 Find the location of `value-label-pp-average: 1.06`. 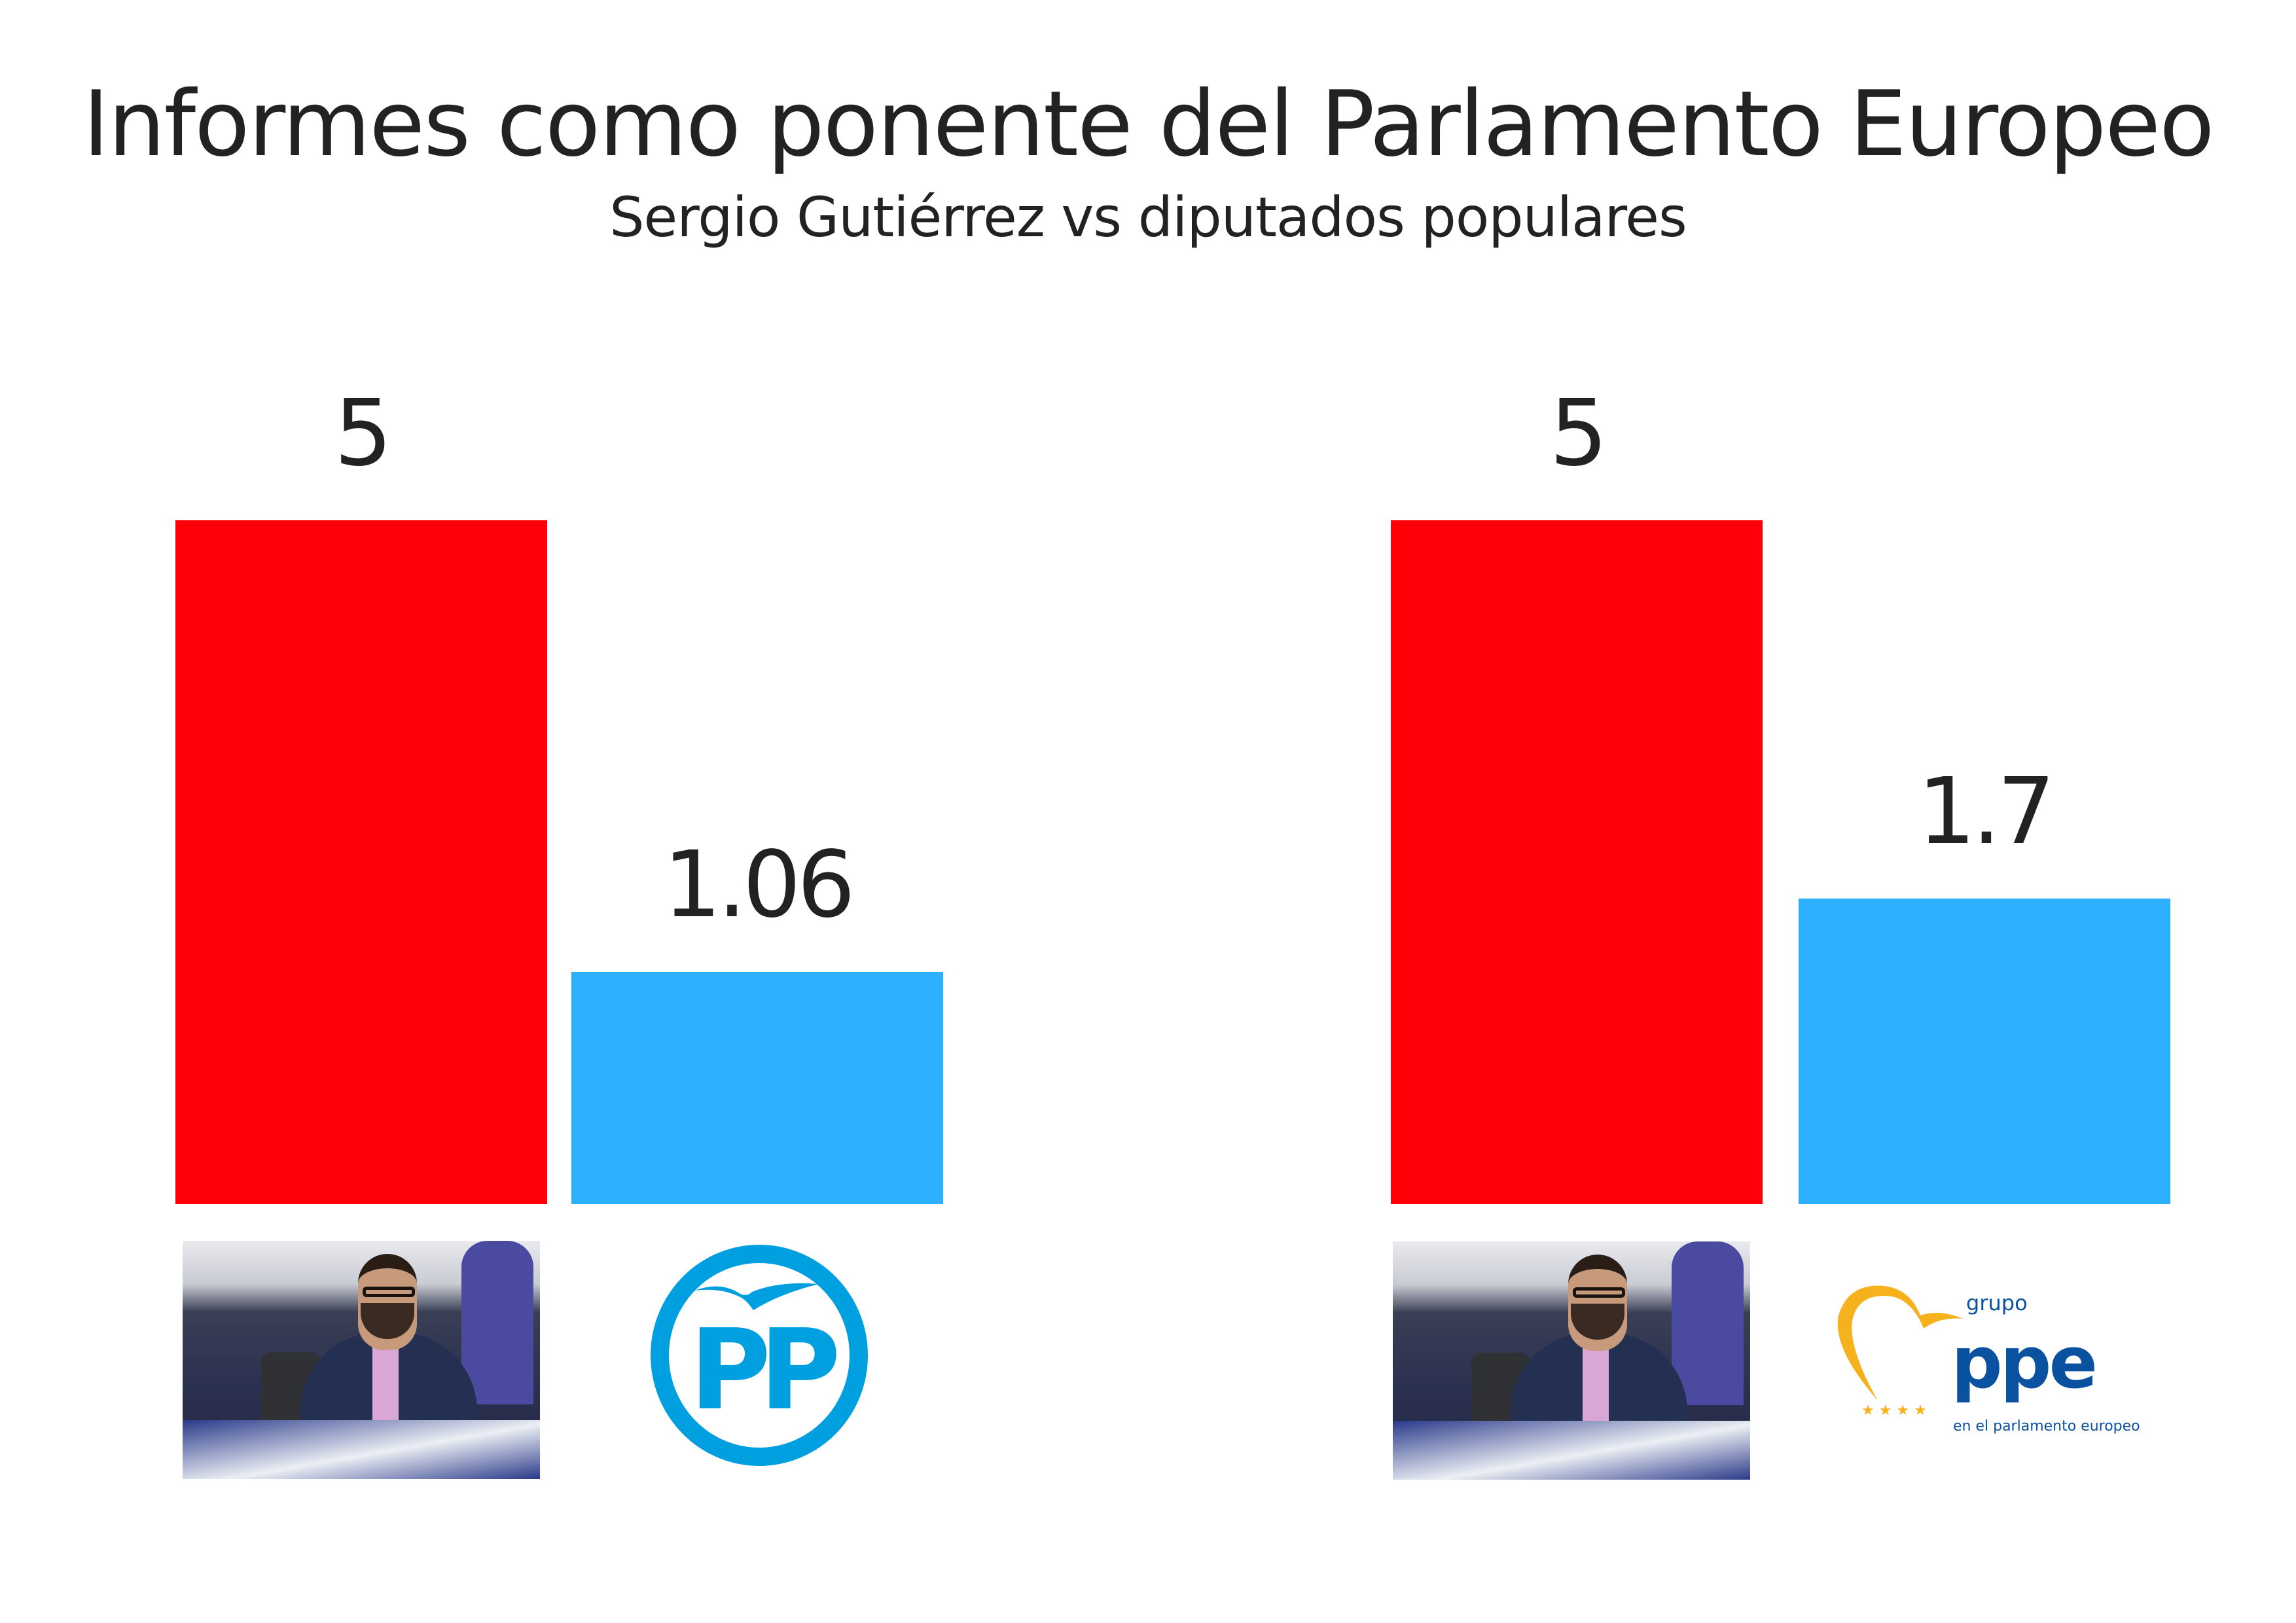

value-label-pp-average: 1.06 is located at coordinates (759, 884).